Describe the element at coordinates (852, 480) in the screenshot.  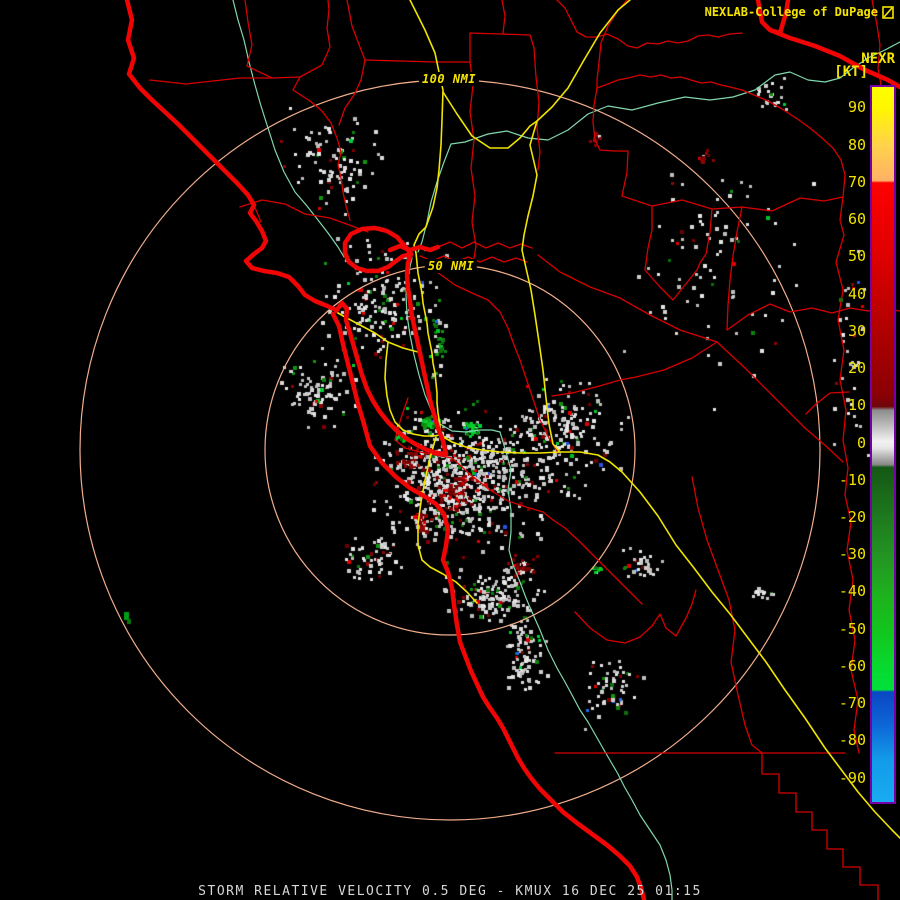
I see `colorbar-tick-label: -10` at that location.